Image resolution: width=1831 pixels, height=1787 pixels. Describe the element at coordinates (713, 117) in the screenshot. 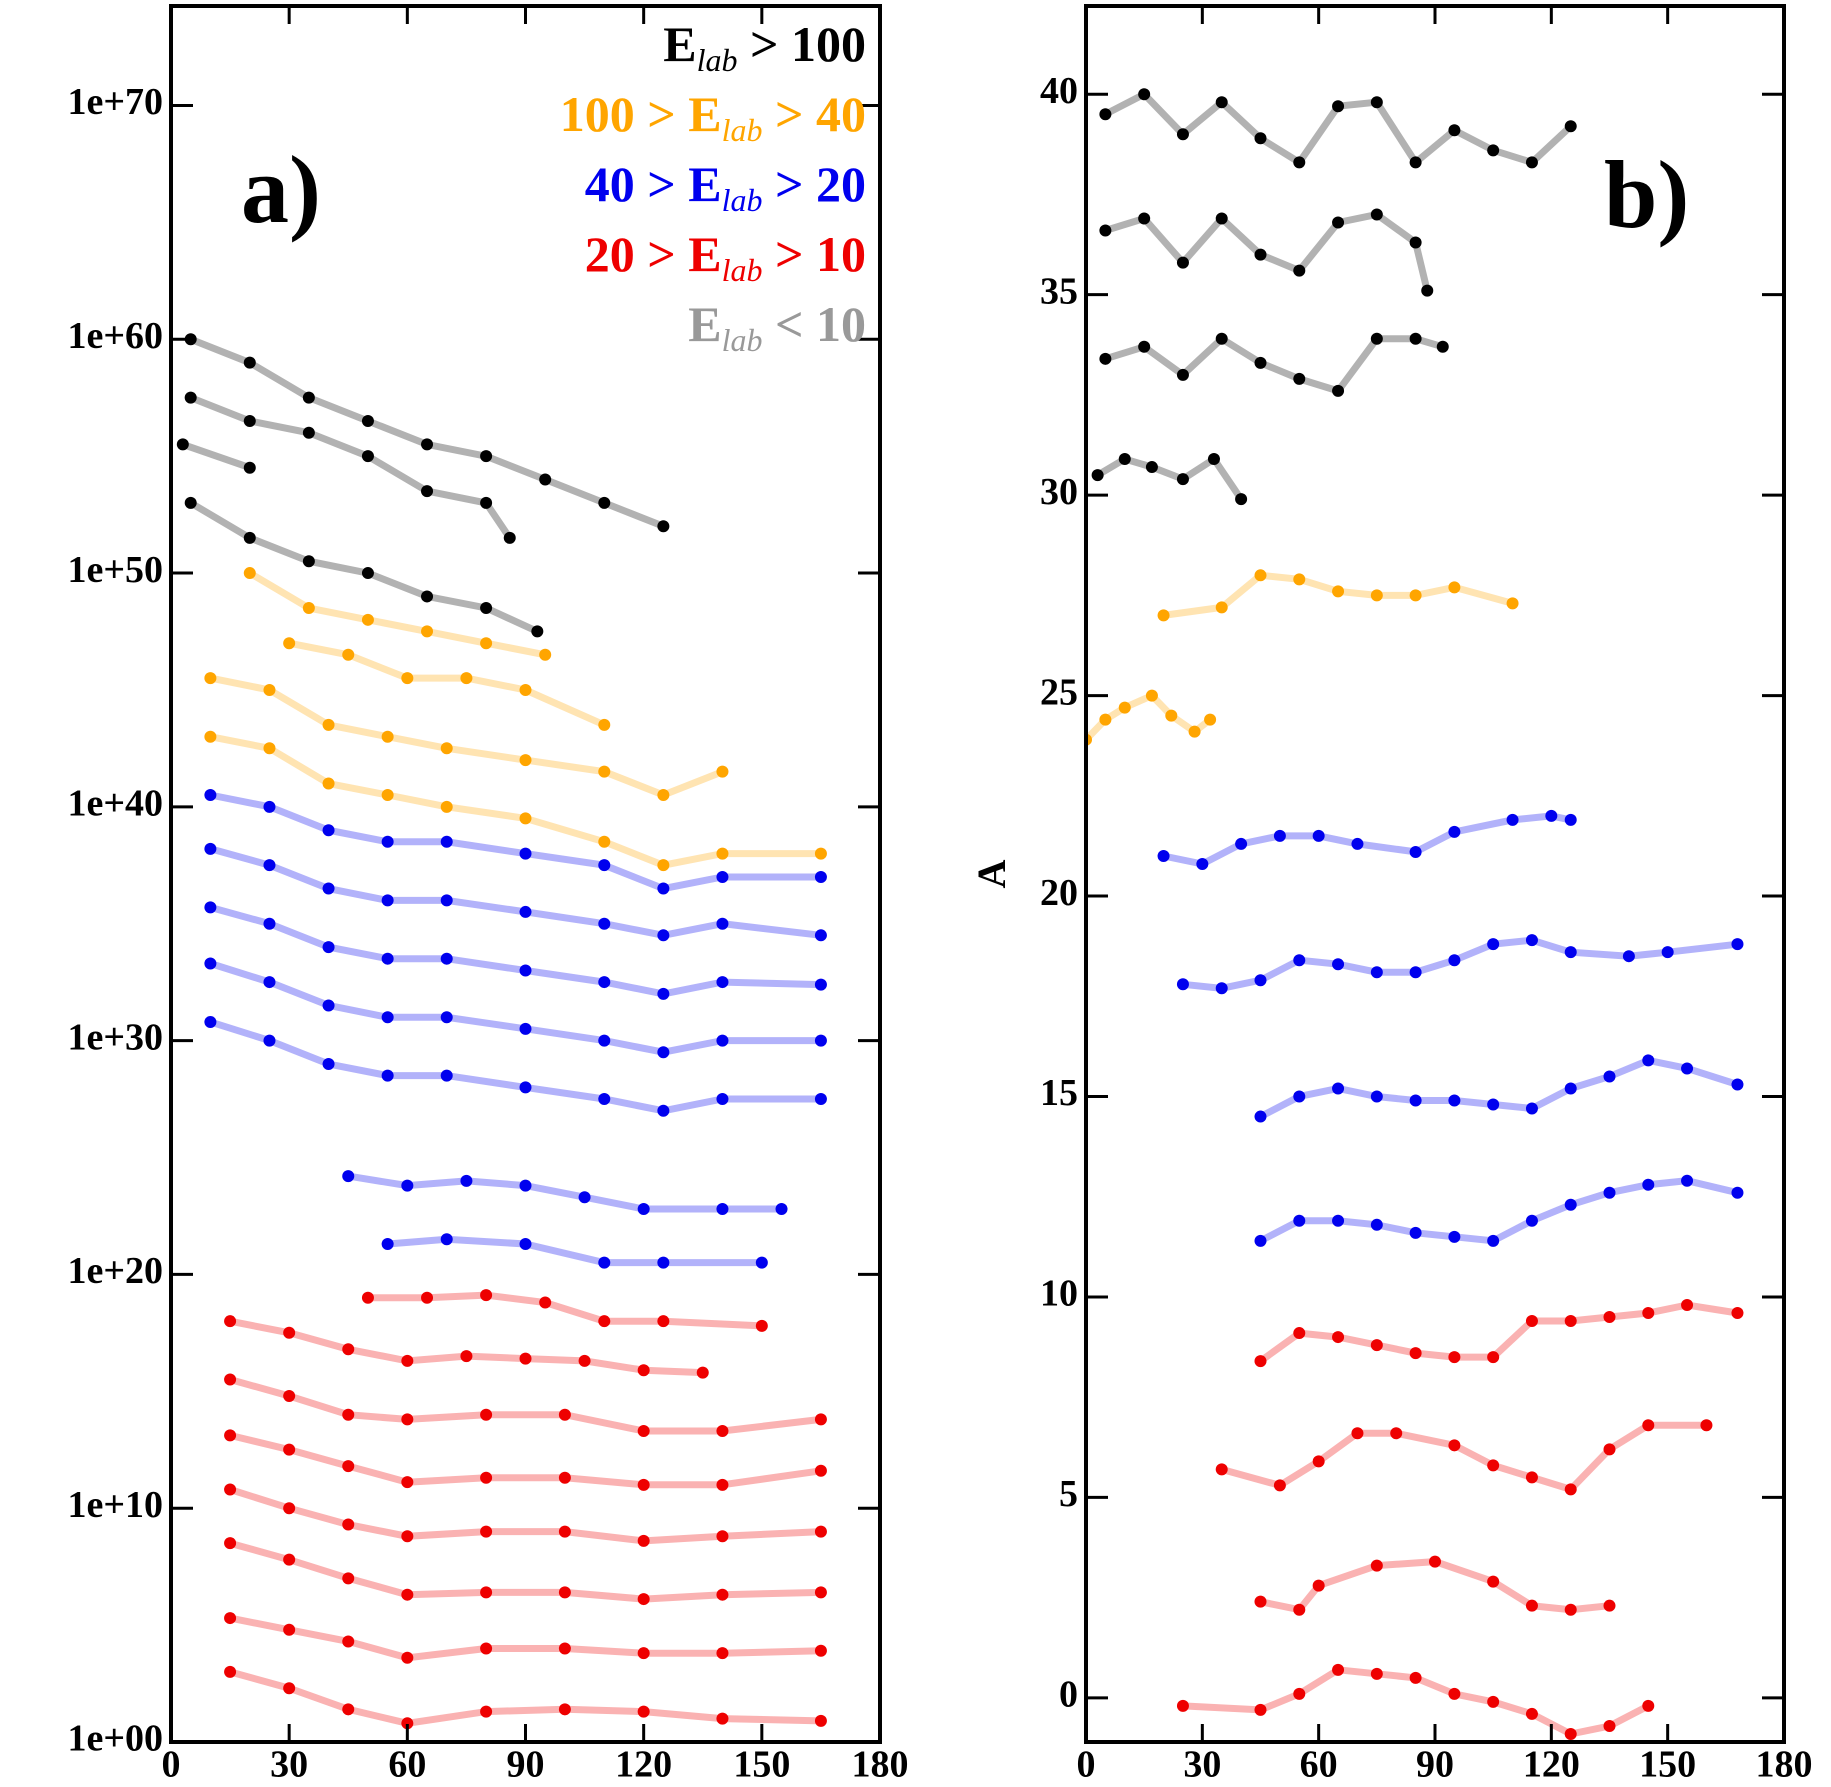

I see `legend-entry: 100 > Elab > 40` at that location.